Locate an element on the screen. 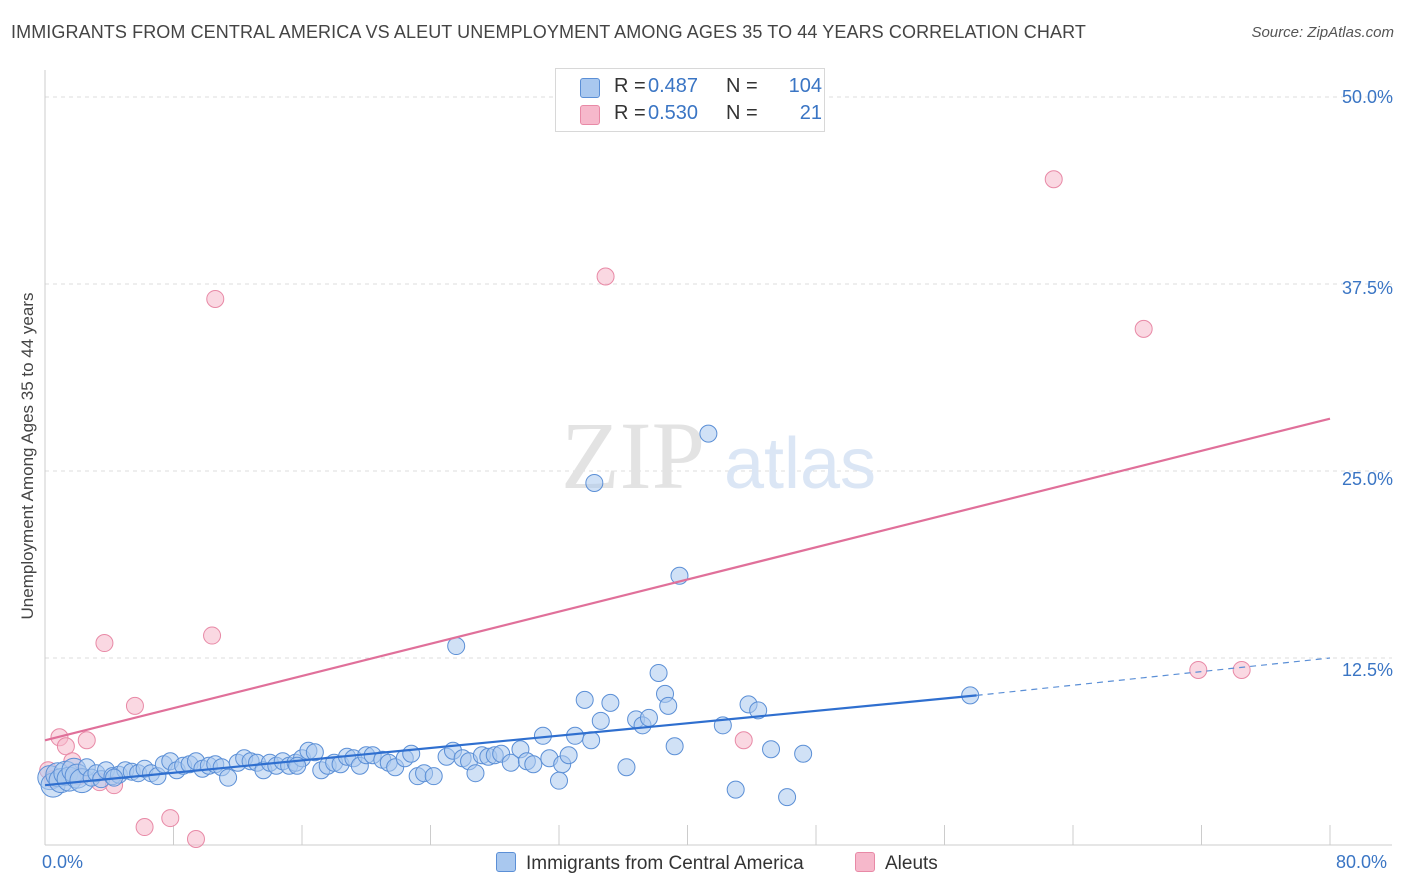  y-tick-label: 12.5% is located at coordinates (1367, 670).